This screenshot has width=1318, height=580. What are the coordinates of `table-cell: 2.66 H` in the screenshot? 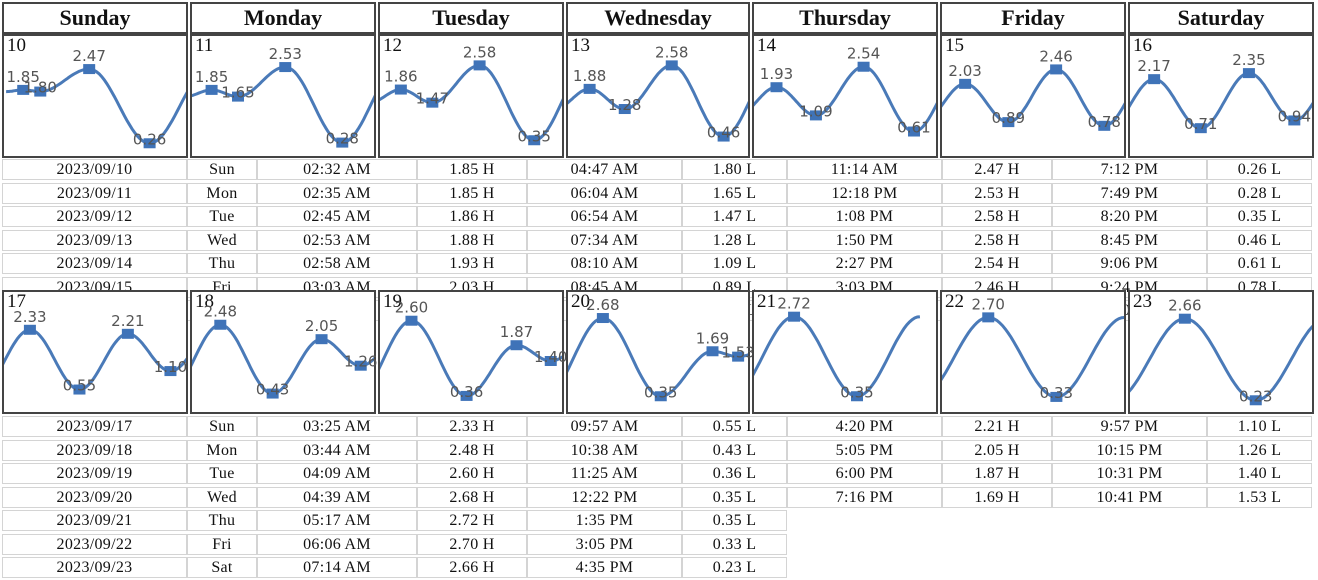 It's located at (472, 567).